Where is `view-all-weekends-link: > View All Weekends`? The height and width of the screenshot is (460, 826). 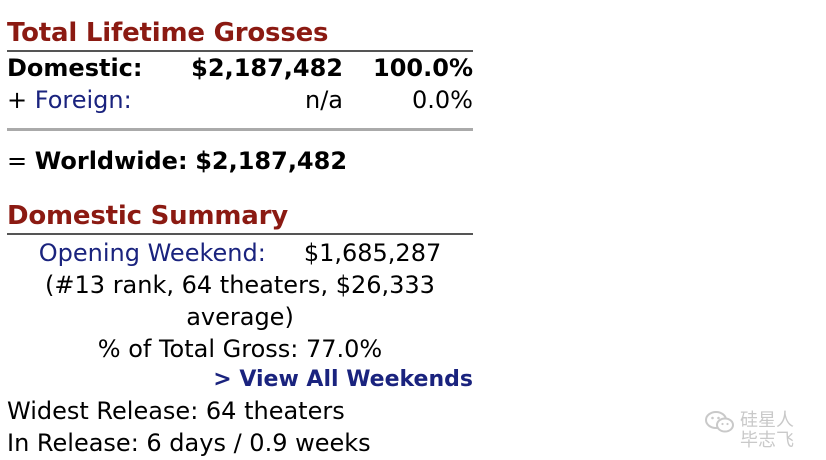 view-all-weekends-link: > View All Weekends is located at coordinates (343, 379).